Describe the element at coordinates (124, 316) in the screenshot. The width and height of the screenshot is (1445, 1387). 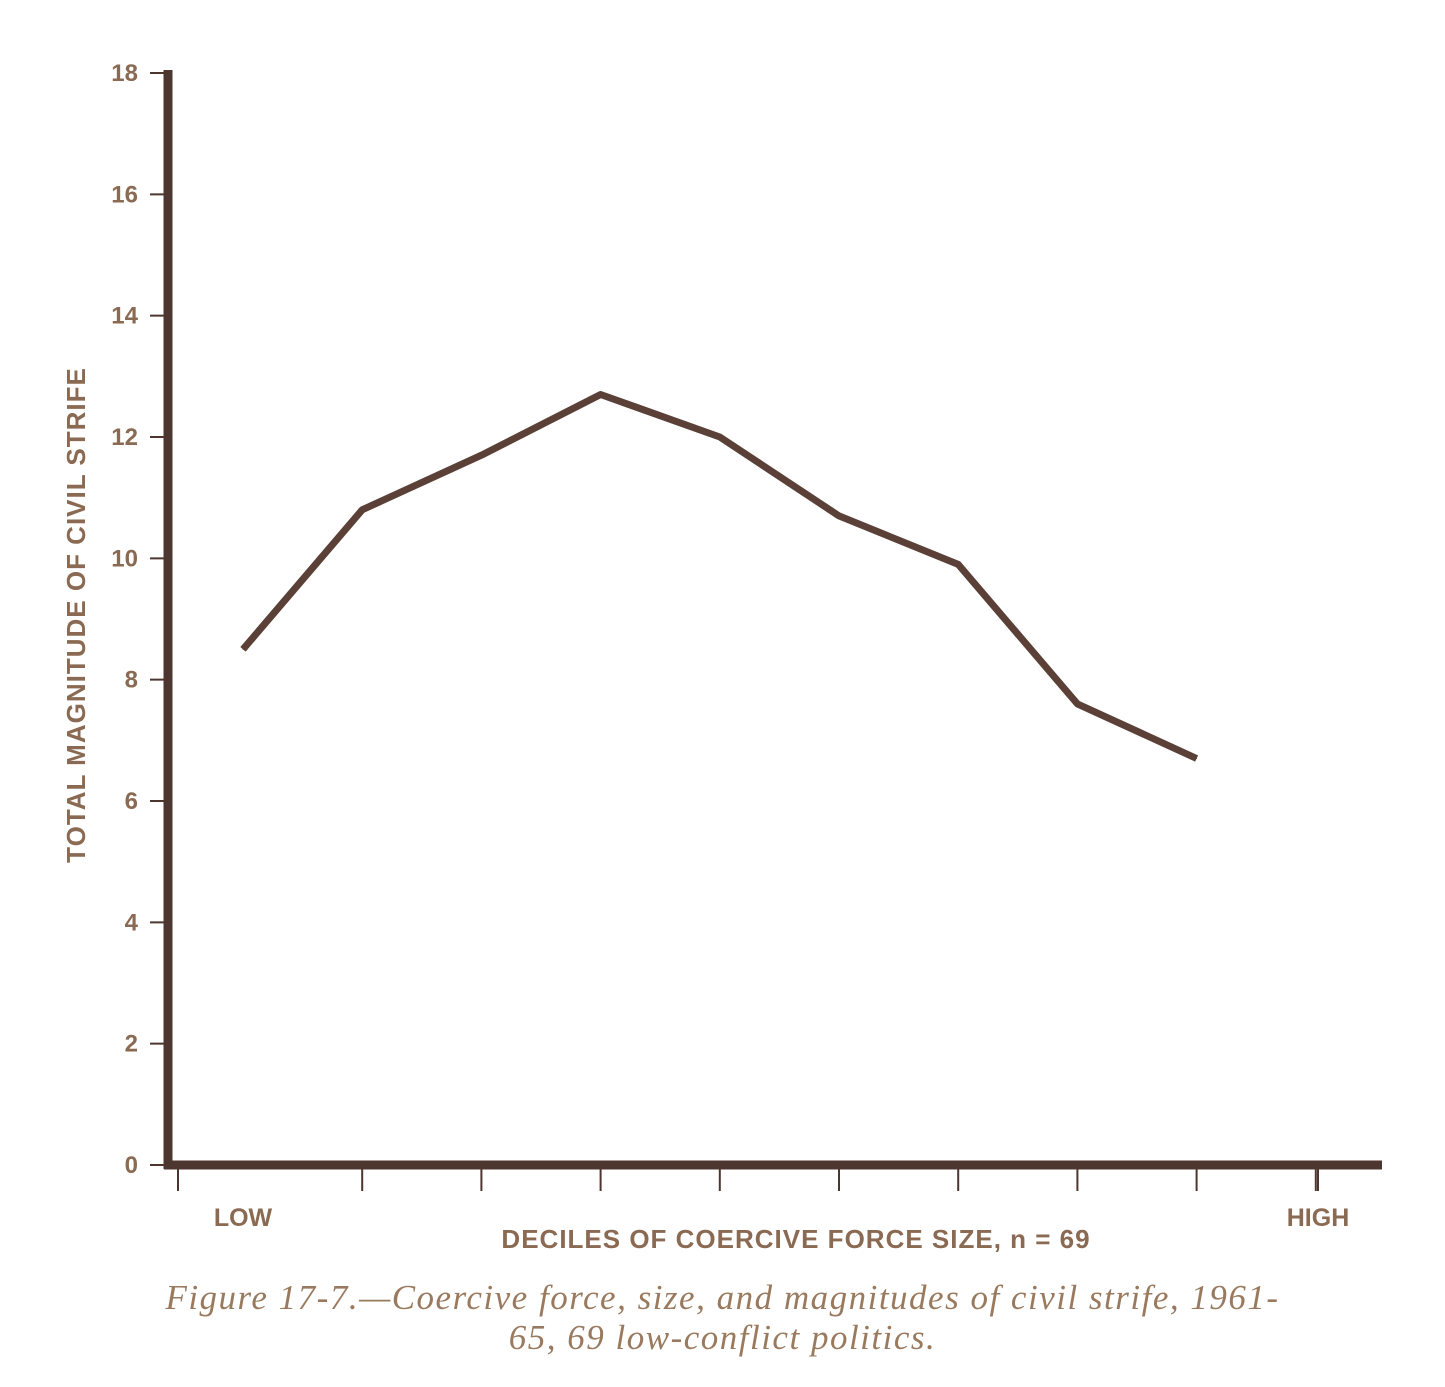
I see `y-tick-label: 14` at that location.